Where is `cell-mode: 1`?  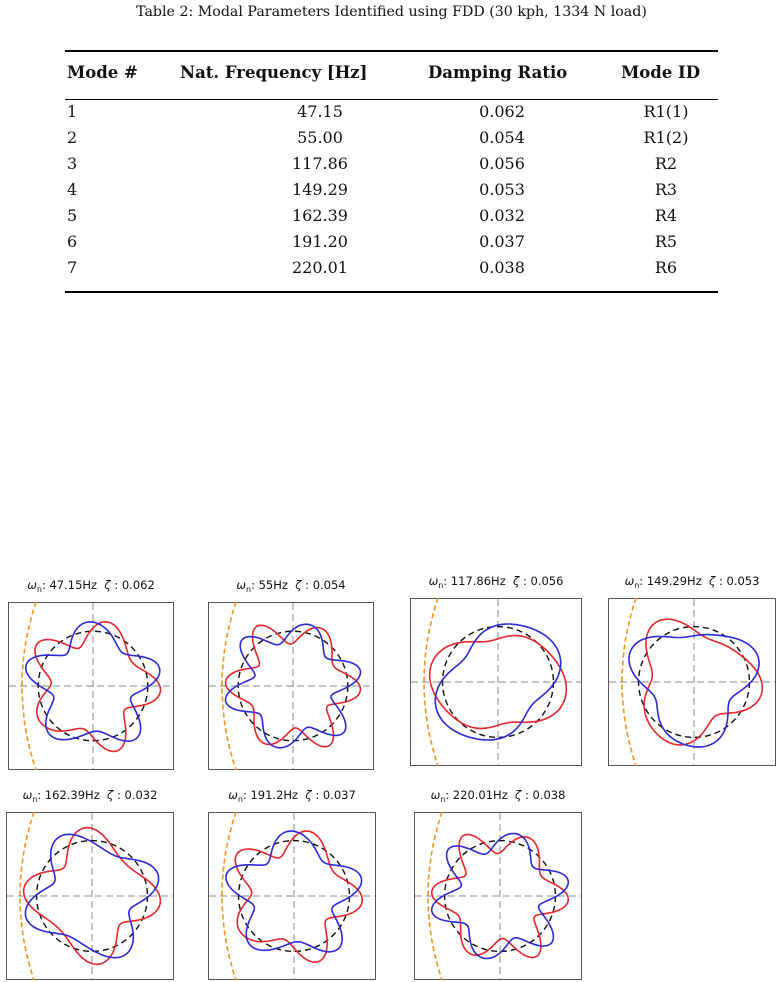
cell-mode: 1 is located at coordinates (72, 111).